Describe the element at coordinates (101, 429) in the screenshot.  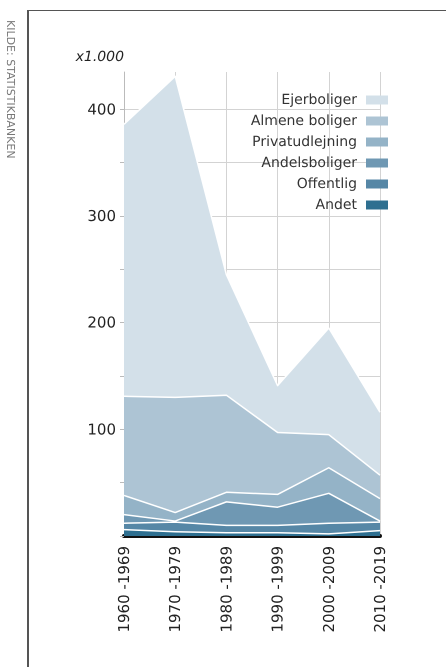
I see `y-tick-label: 100` at that location.